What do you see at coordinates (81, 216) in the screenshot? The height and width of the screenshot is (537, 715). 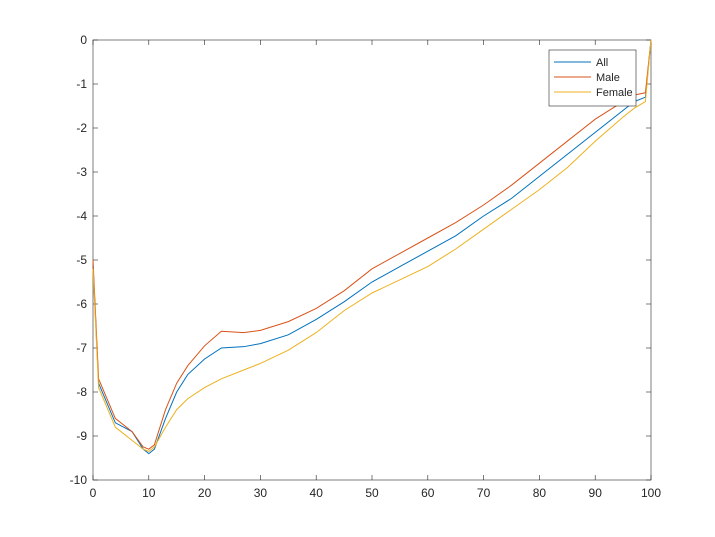 I see `y-tick-label: -4` at bounding box center [81, 216].